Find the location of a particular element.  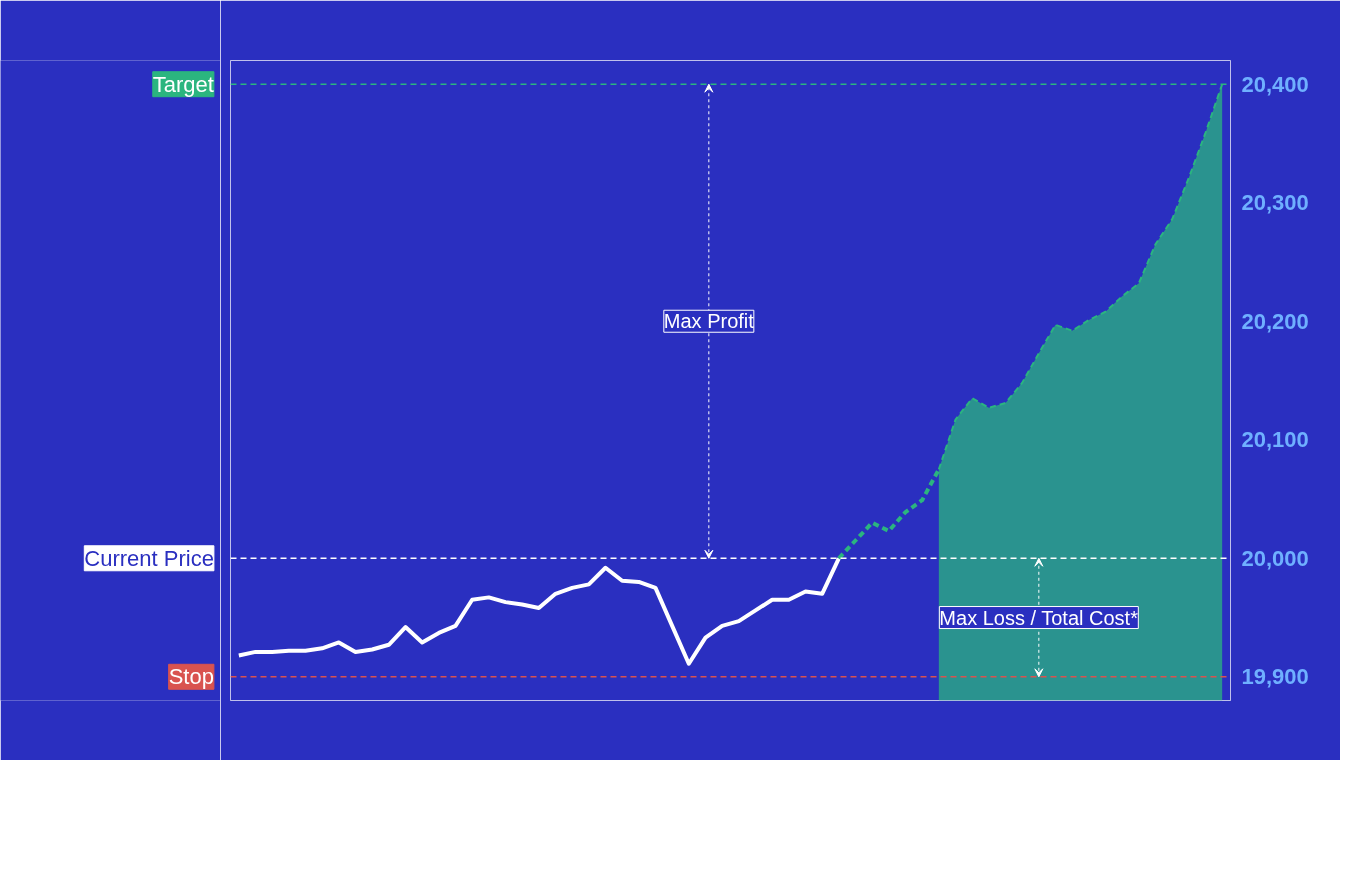

annotation: Max Loss / Total Cost* is located at coordinates (1039, 617).